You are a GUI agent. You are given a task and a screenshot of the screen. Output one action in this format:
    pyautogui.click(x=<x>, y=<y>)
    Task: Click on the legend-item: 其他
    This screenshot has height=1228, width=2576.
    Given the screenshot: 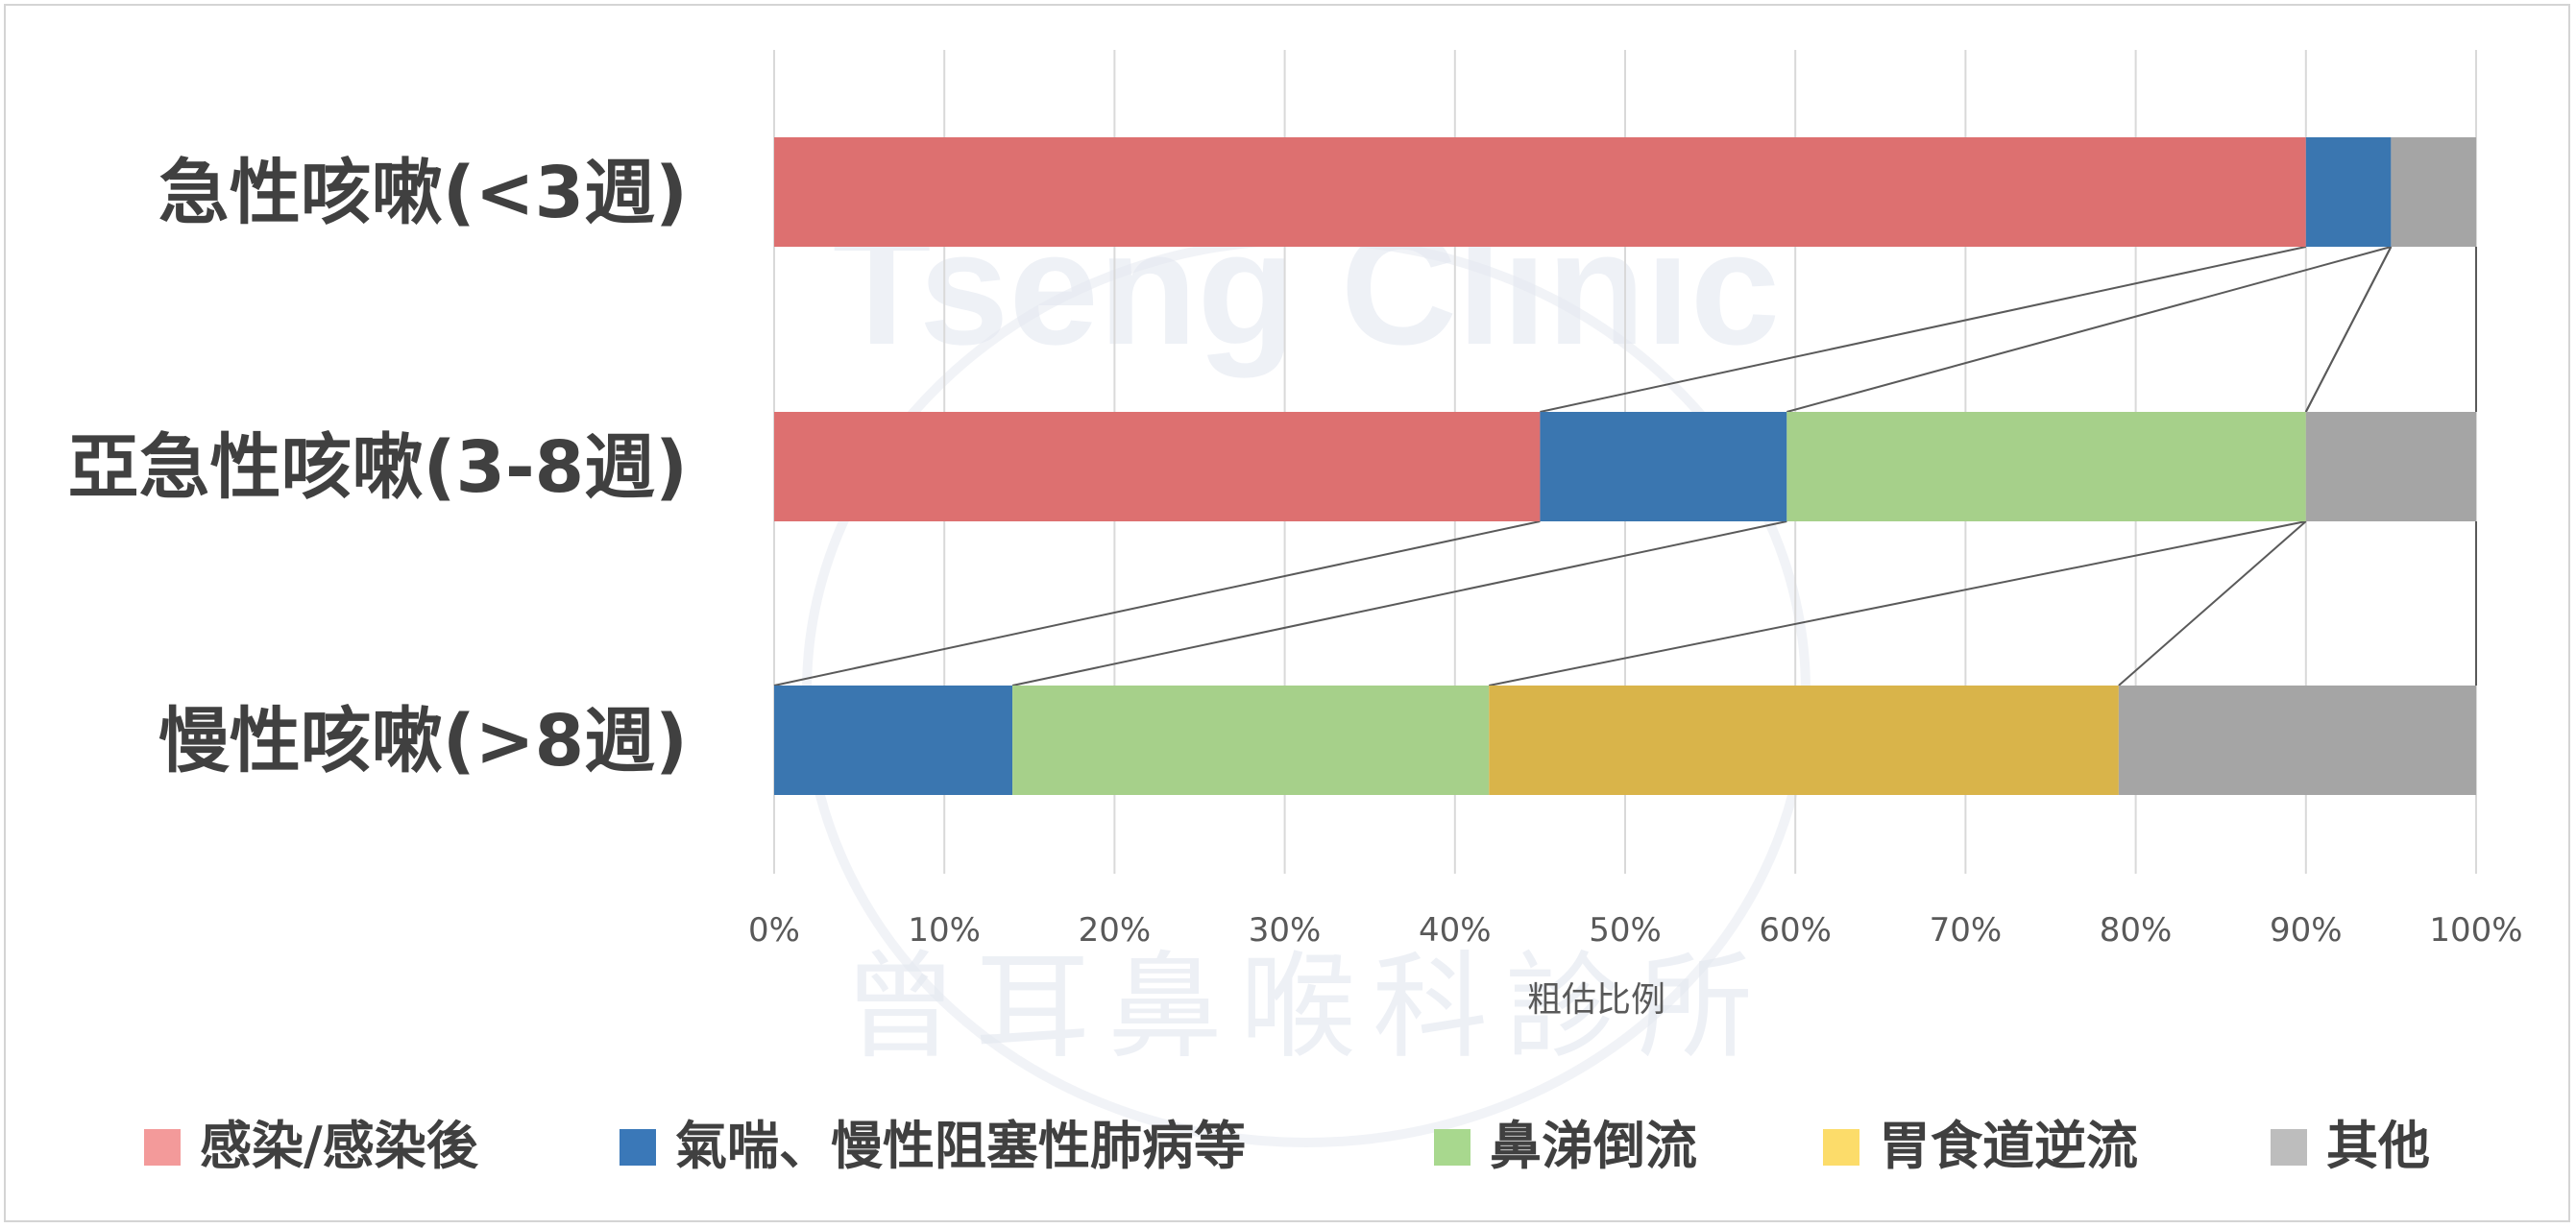 What is the action you would take?
    pyautogui.click(x=2351, y=1146)
    